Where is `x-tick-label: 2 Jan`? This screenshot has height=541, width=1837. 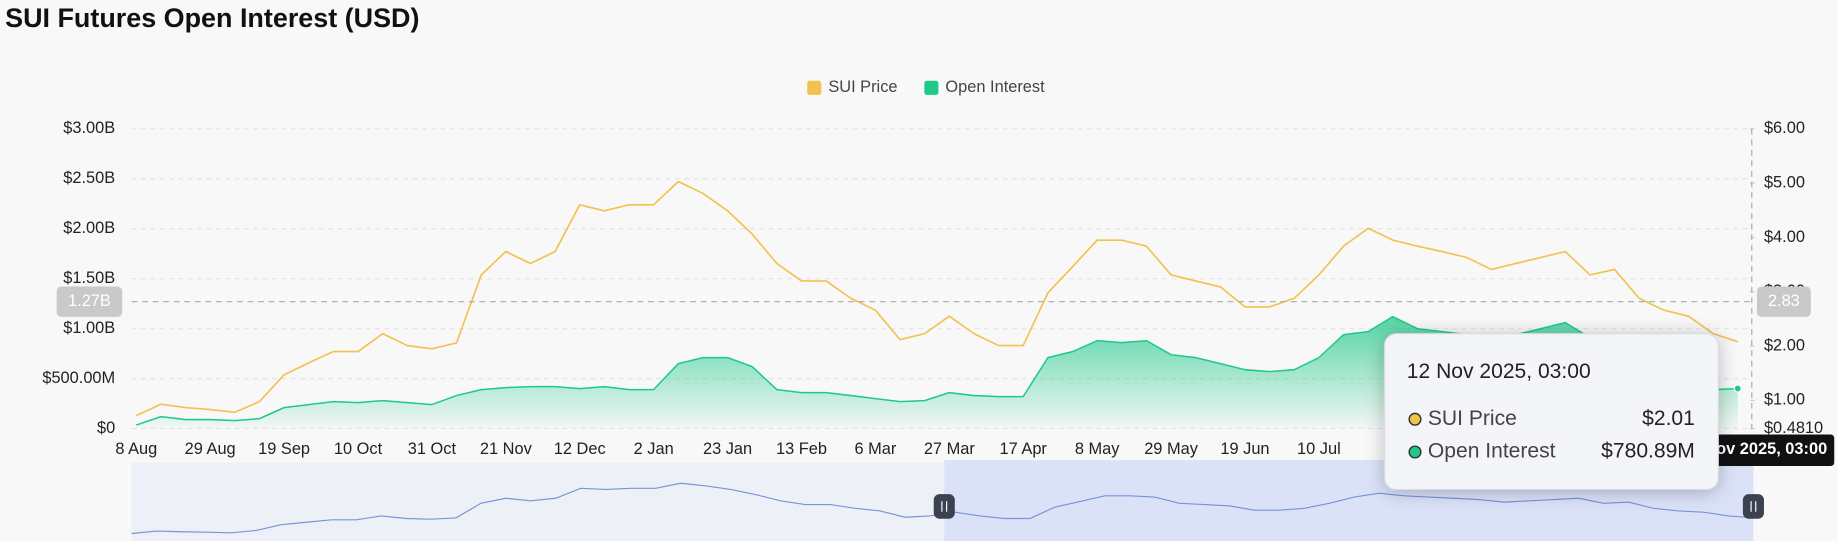 x-tick-label: 2 Jan is located at coordinates (654, 449).